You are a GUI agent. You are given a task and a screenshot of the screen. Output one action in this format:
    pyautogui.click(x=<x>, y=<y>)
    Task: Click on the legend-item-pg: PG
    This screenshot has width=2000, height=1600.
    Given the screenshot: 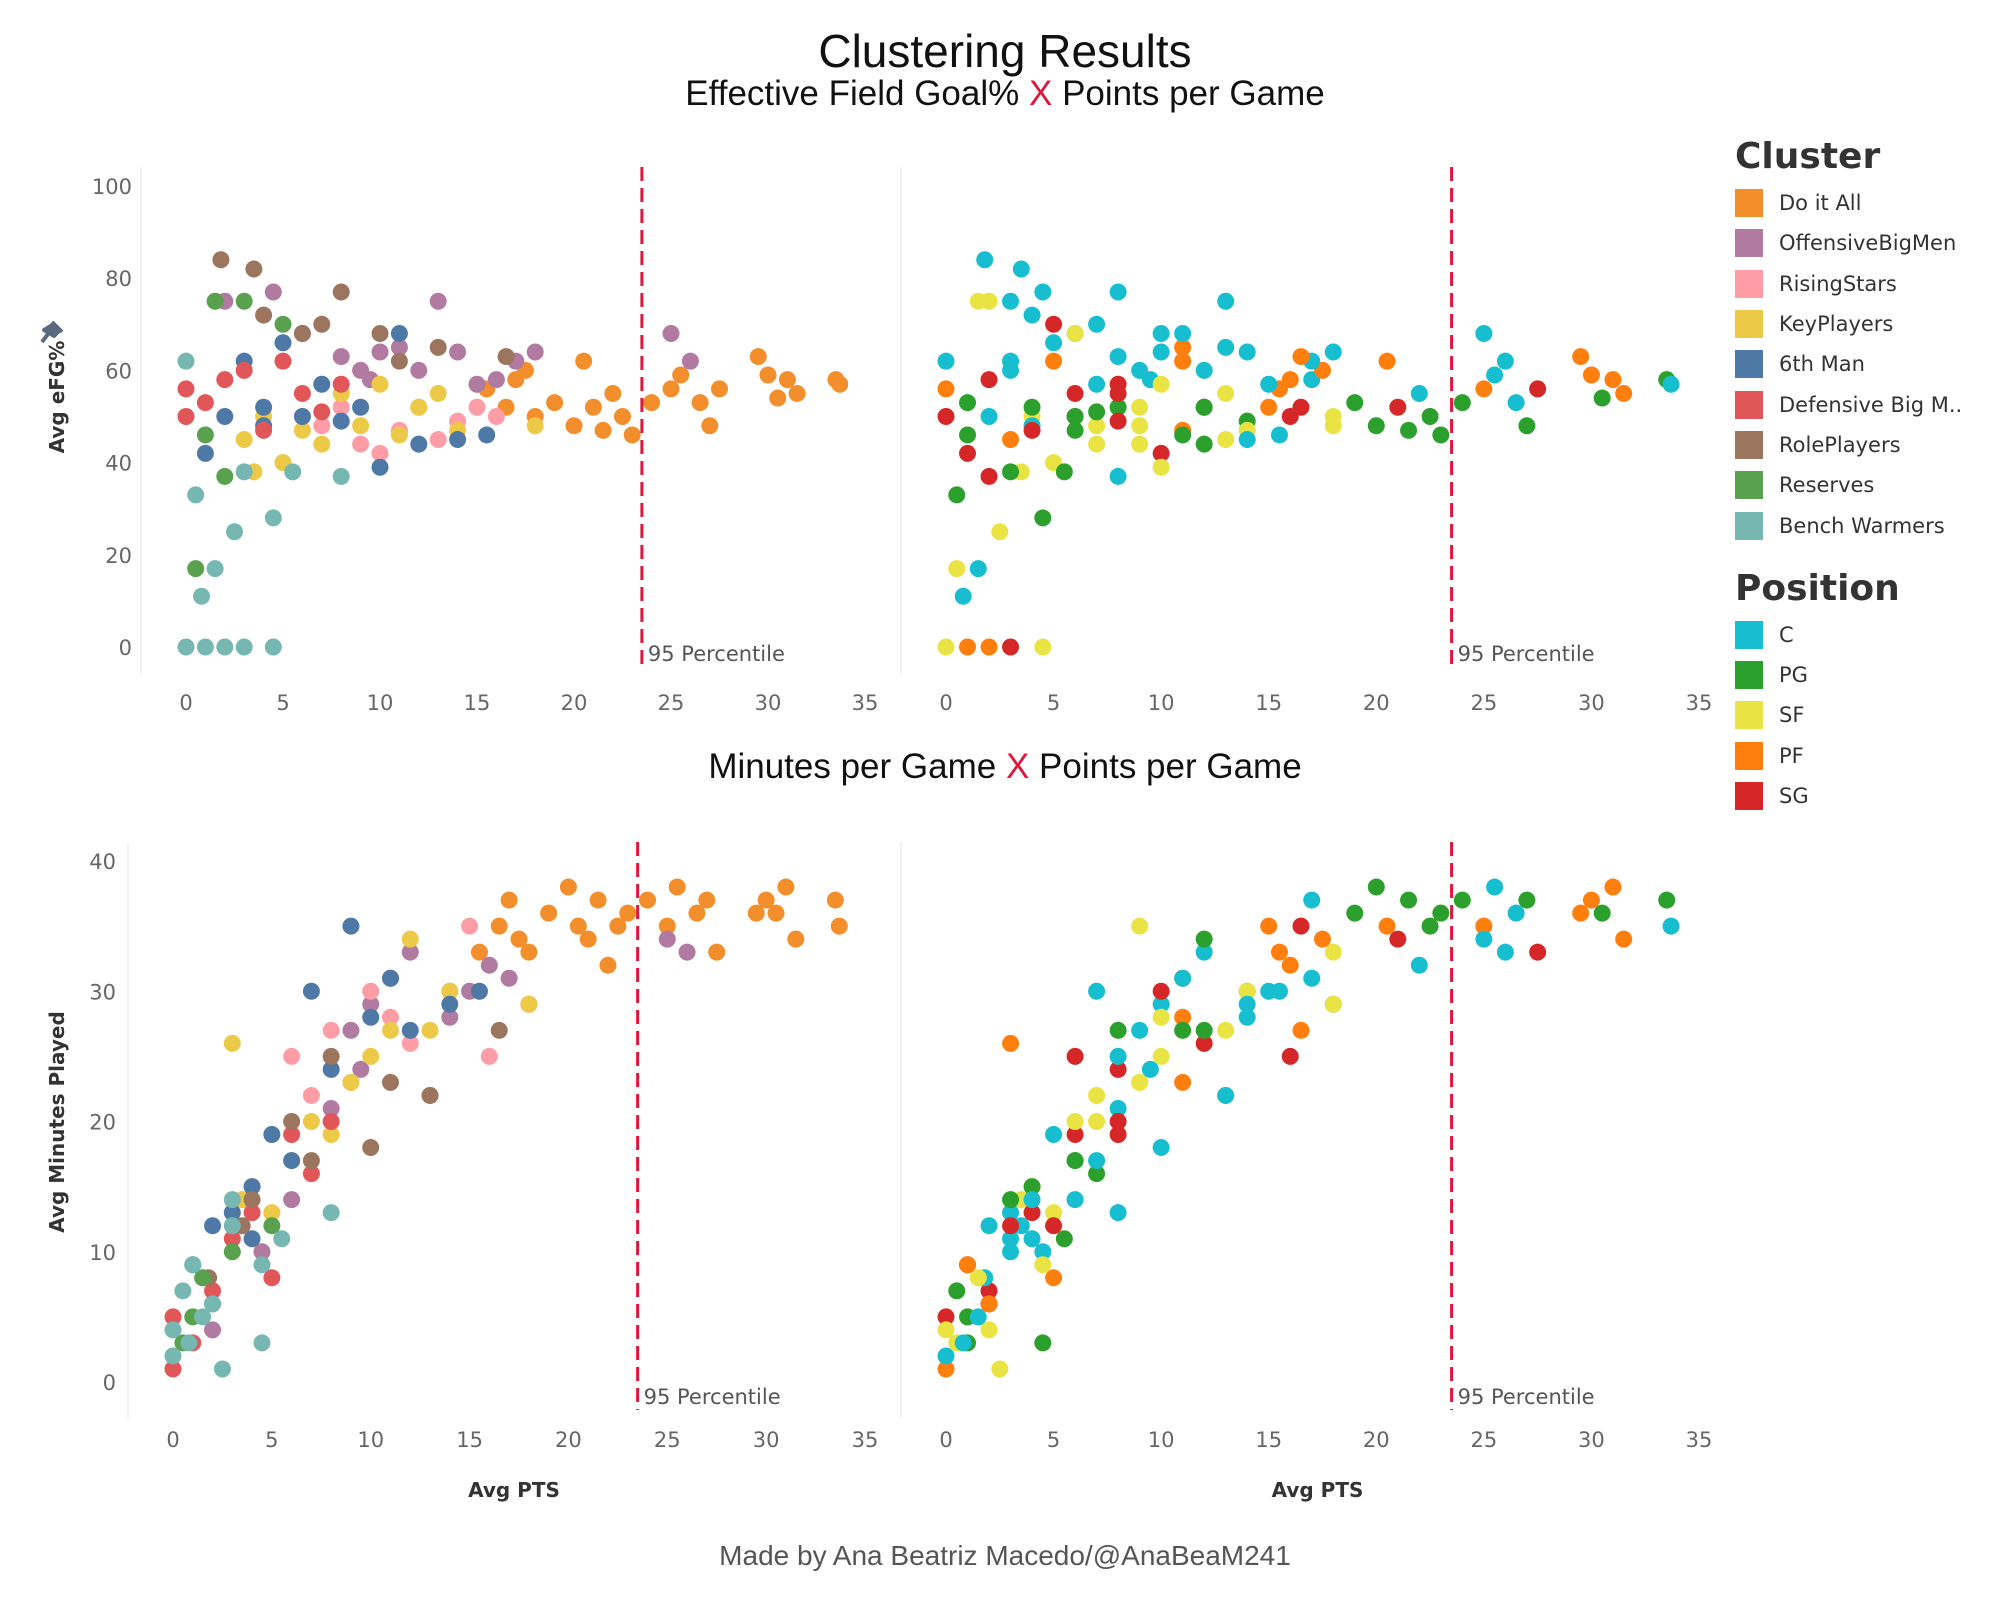 What is the action you would take?
    pyautogui.click(x=1848, y=675)
    